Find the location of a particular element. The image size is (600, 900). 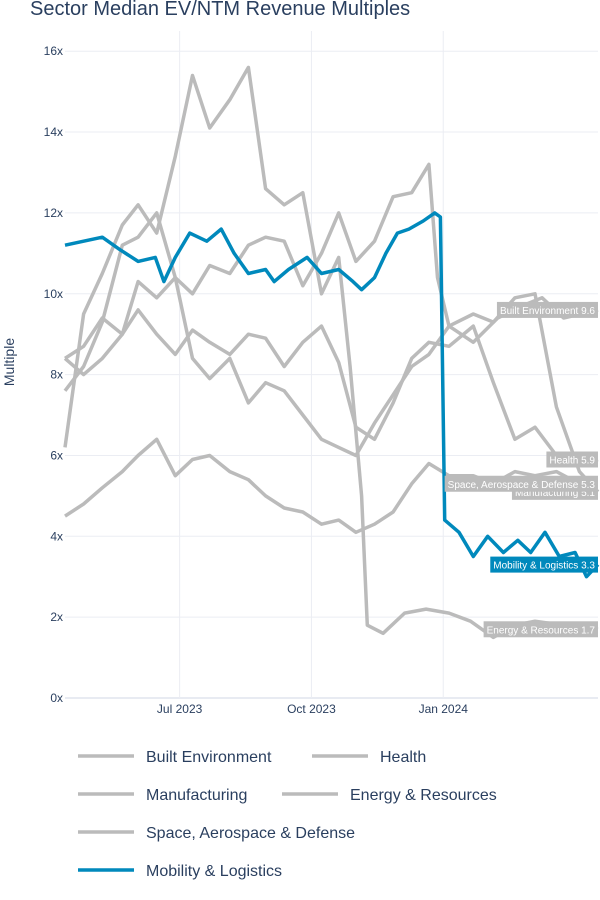

end-label-space-aerospace-defense: Space, Aerospace & Defense 5.3 is located at coordinates (521, 483).